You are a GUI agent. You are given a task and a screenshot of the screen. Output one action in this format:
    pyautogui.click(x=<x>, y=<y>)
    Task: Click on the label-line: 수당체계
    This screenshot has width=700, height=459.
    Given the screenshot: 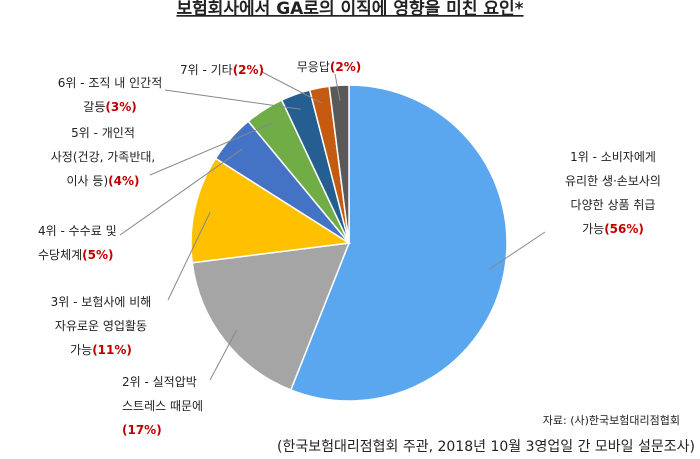 What is the action you would take?
    pyautogui.click(x=60, y=255)
    